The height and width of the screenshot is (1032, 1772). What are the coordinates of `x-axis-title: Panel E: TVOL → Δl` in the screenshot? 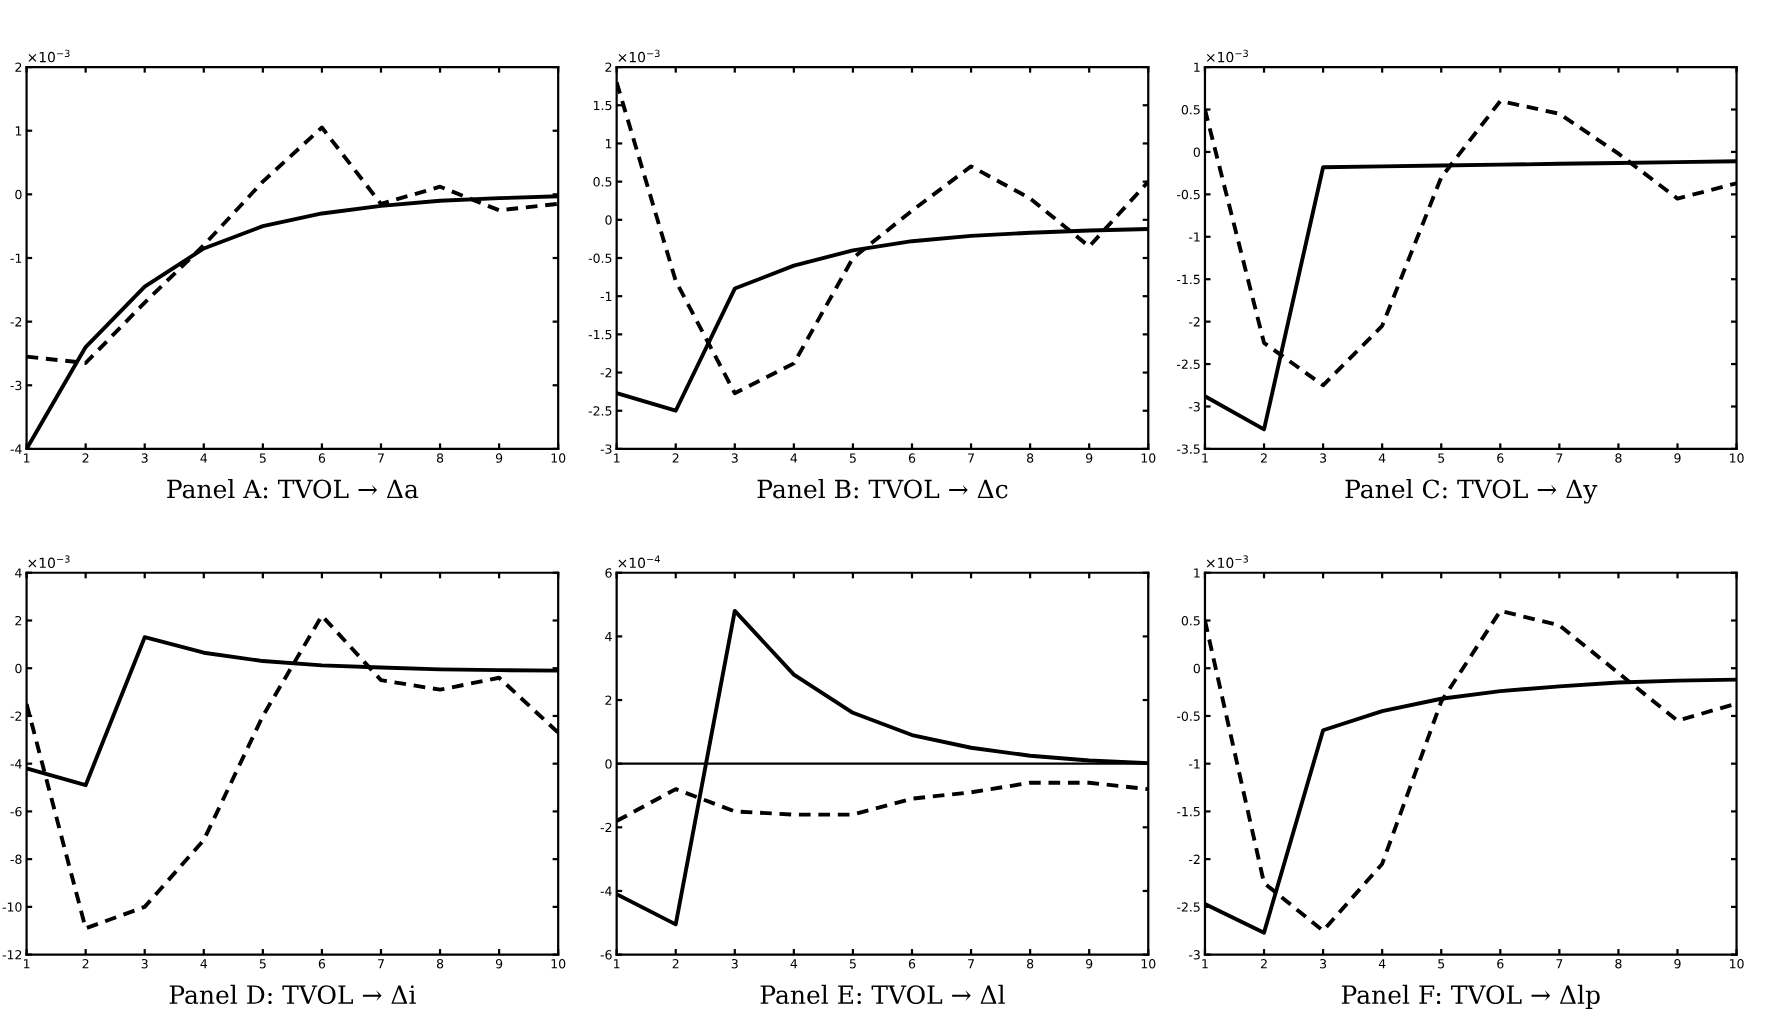 It's located at (882, 994).